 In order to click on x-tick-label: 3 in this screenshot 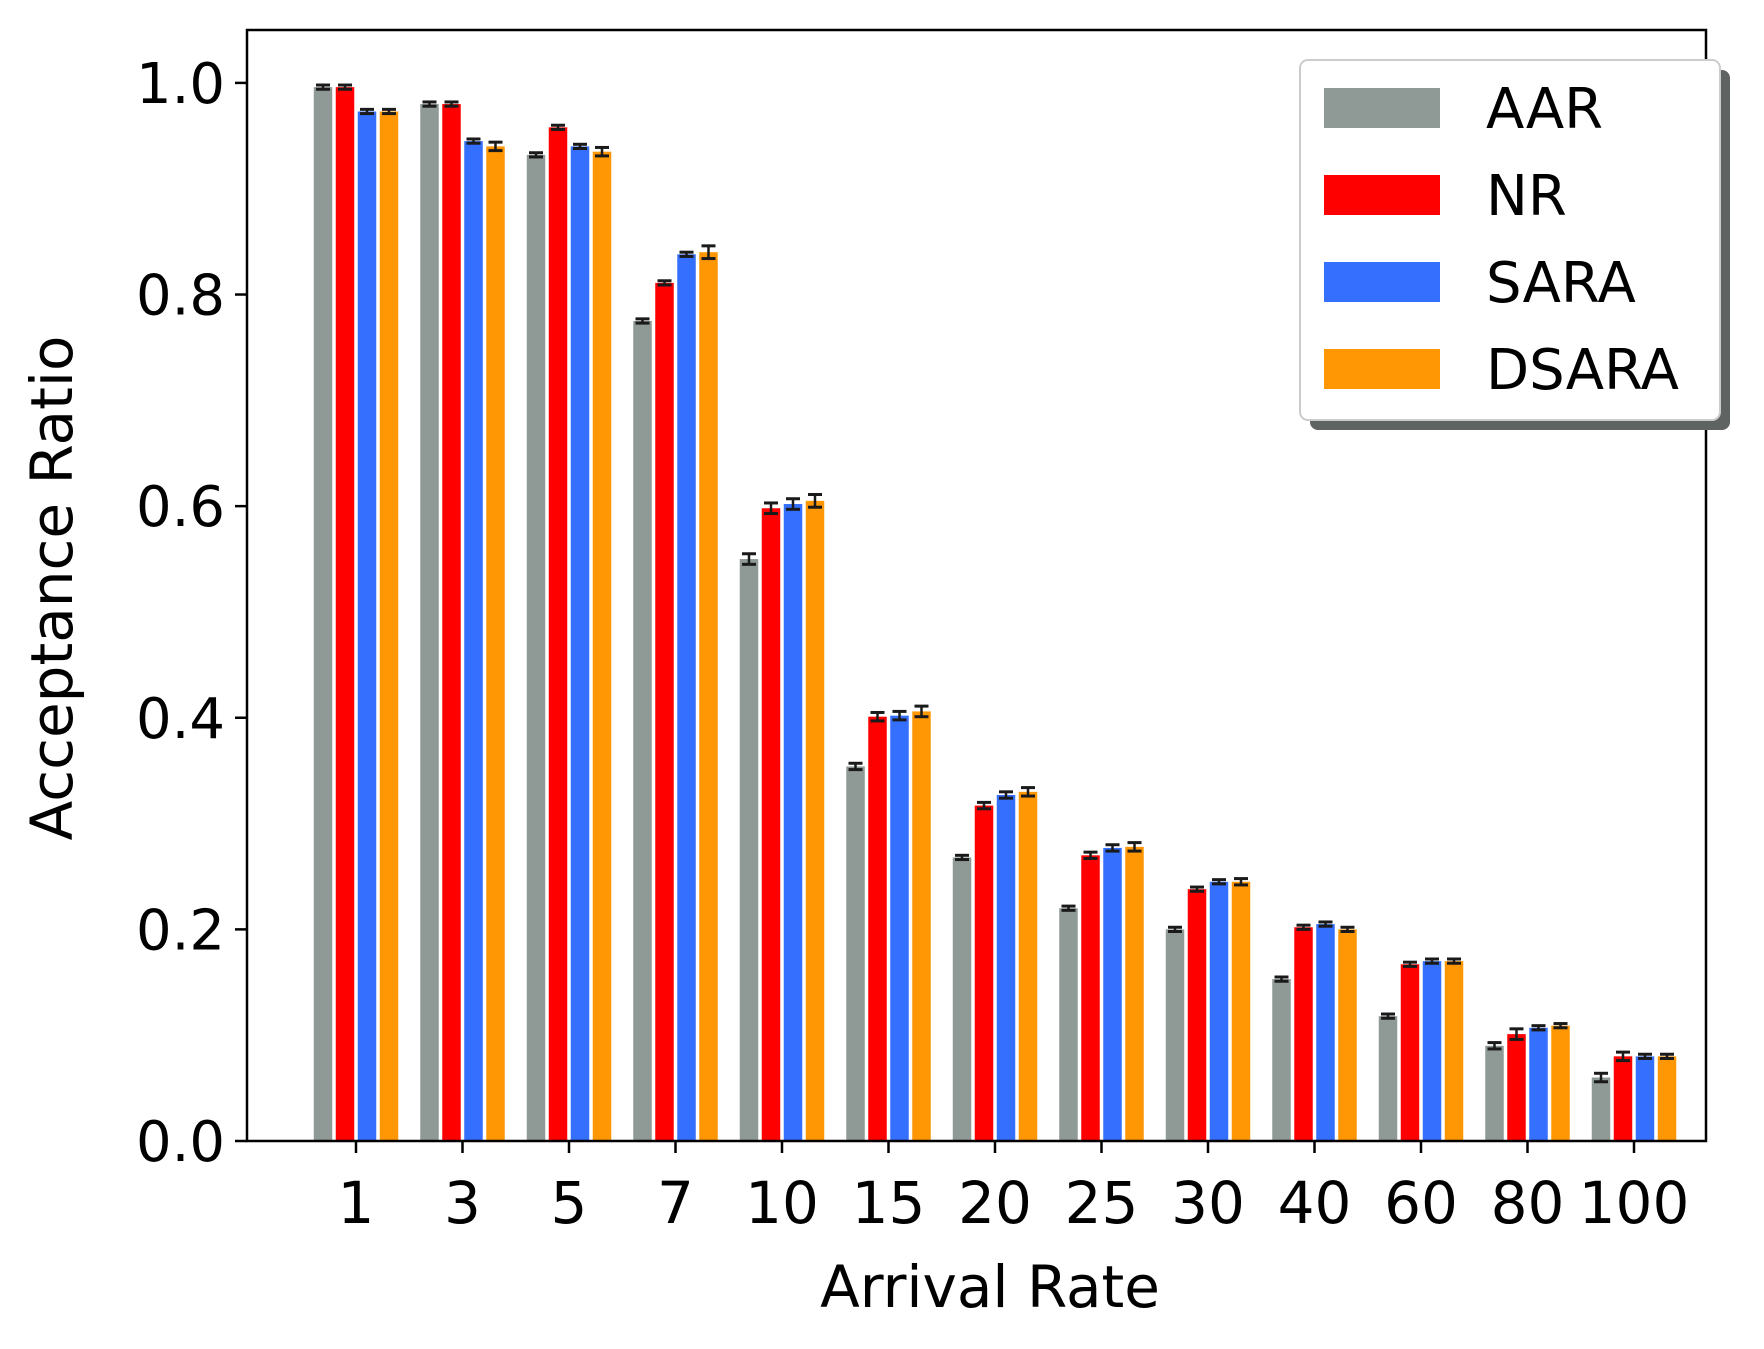, I will do `click(462, 1203)`.